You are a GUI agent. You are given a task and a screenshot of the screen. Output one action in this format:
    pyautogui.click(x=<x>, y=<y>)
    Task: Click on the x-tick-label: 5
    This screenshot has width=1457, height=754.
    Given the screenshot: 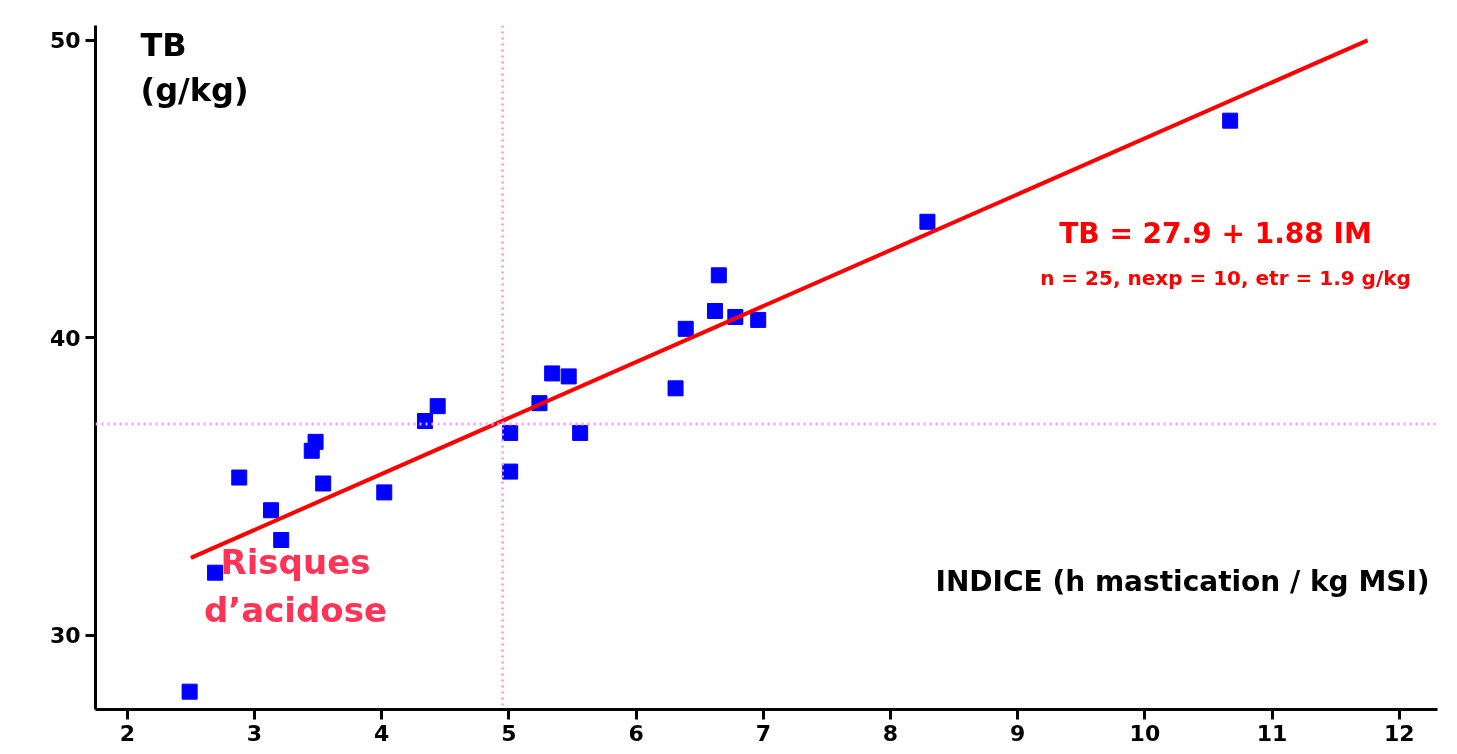 What is the action you would take?
    pyautogui.click(x=509, y=733)
    